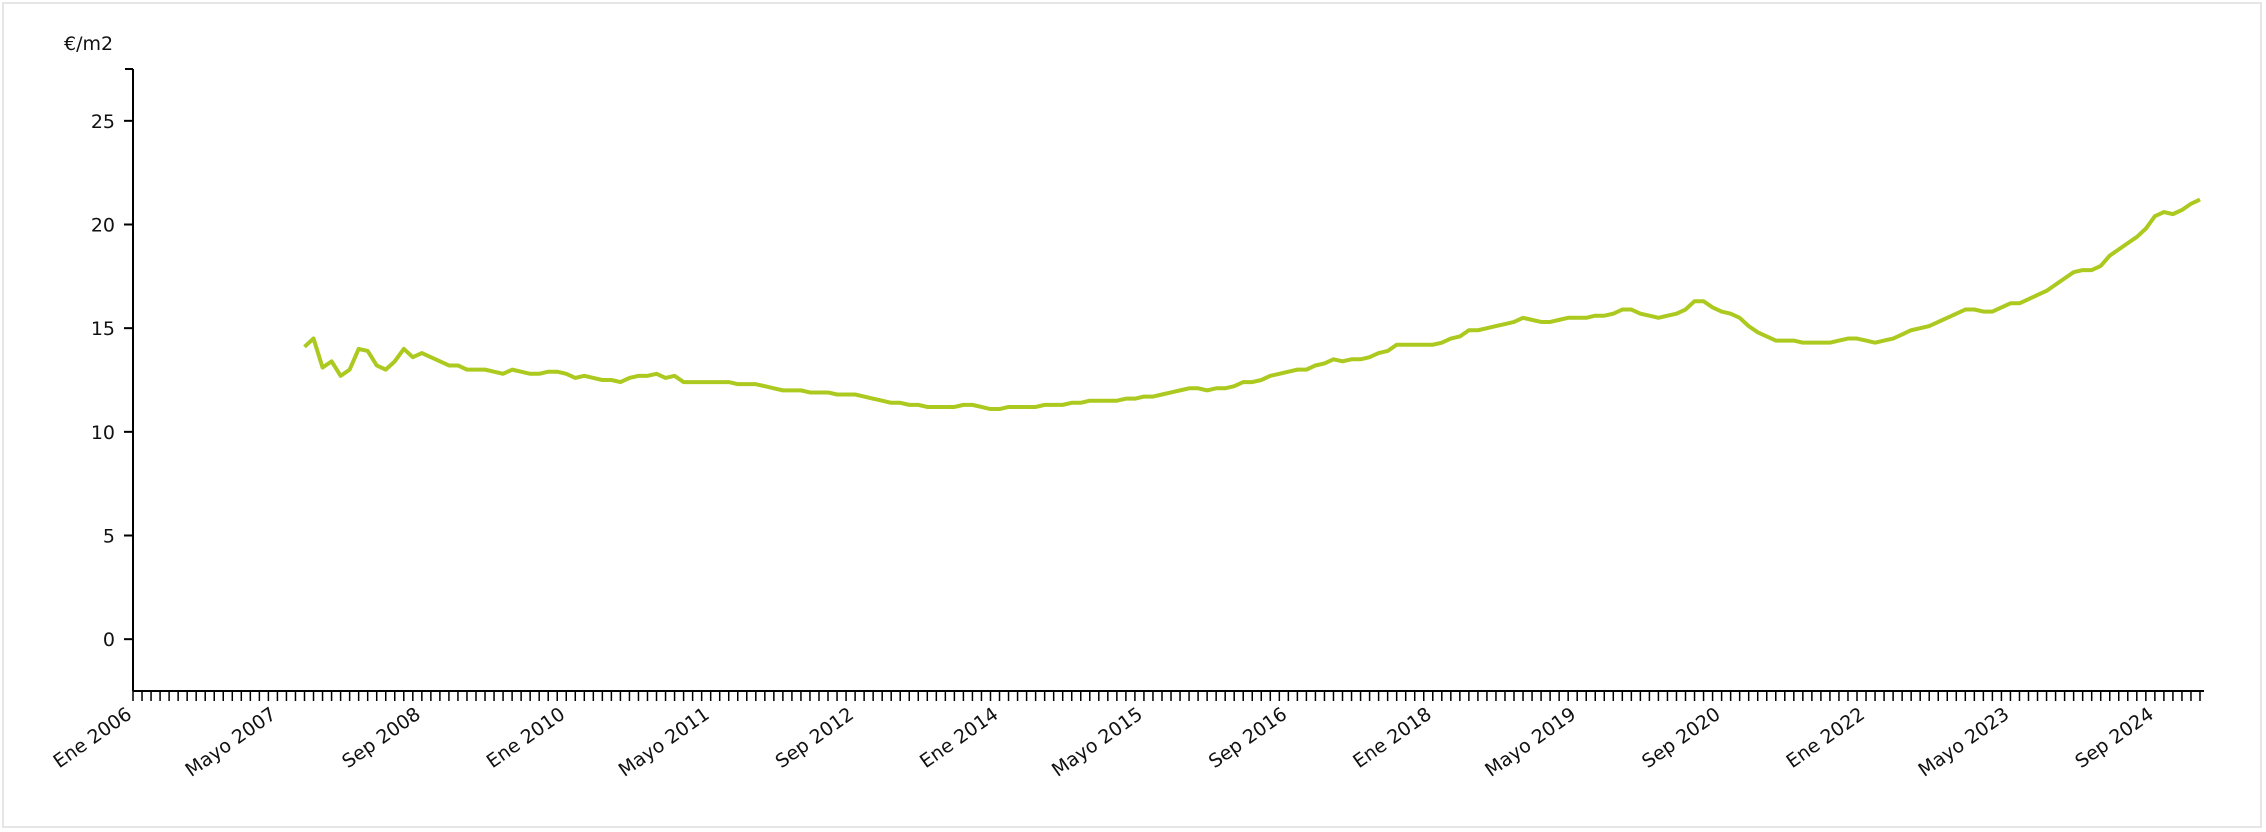 The height and width of the screenshot is (832, 2266). I want to click on y-axis-label: €/m2, so click(88, 44).